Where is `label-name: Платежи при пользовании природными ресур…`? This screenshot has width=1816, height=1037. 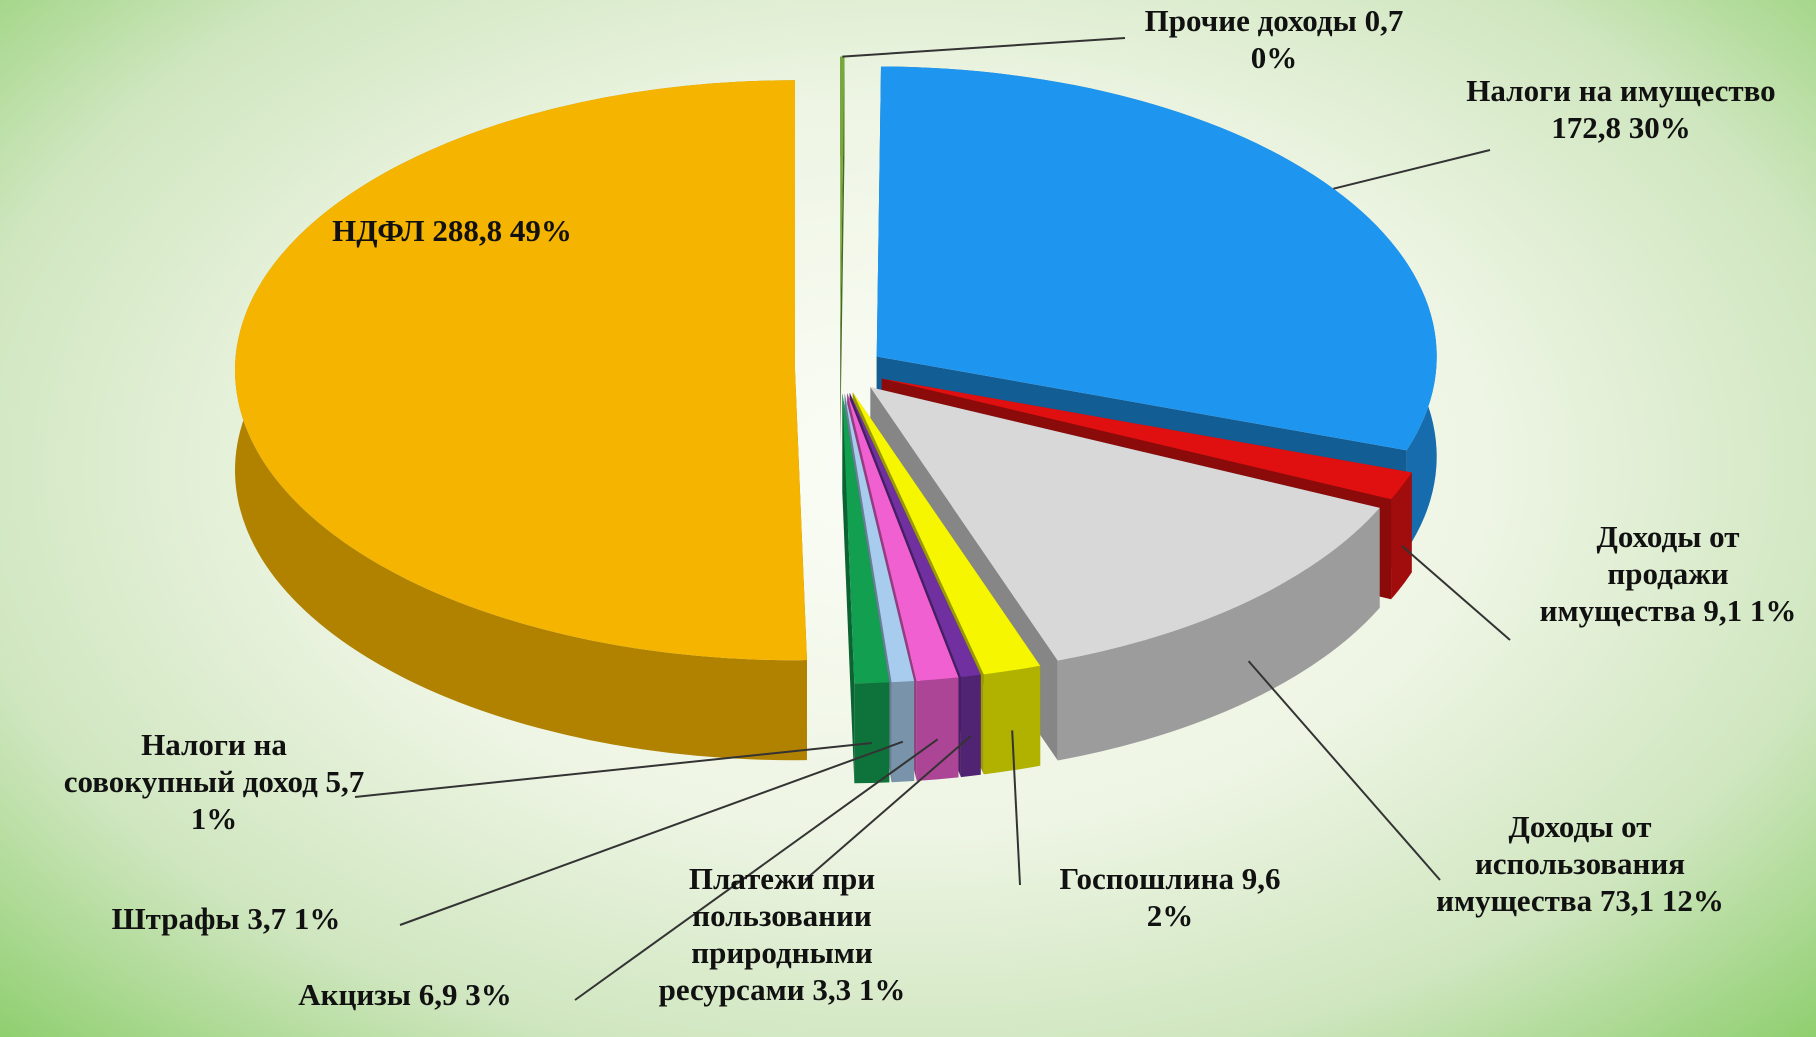
label-name: Платежи при пользовании природными ресур… is located at coordinates (770, 934).